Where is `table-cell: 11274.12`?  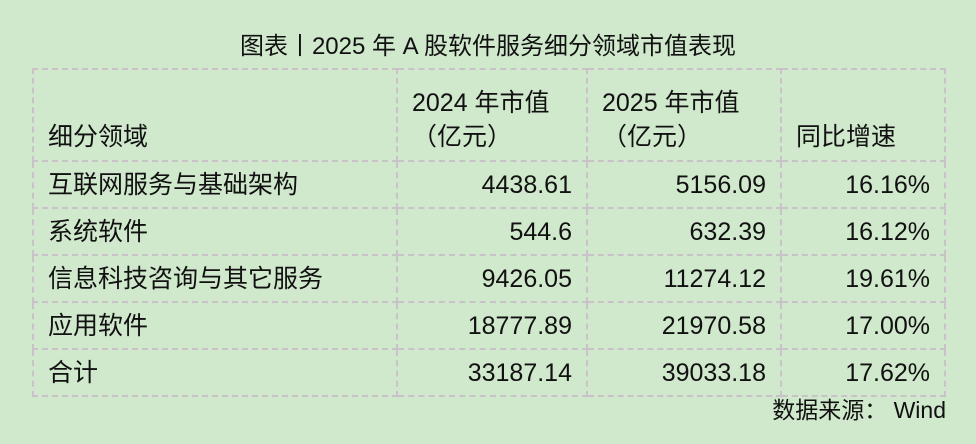
table-cell: 11274.12 is located at coordinates (684, 278).